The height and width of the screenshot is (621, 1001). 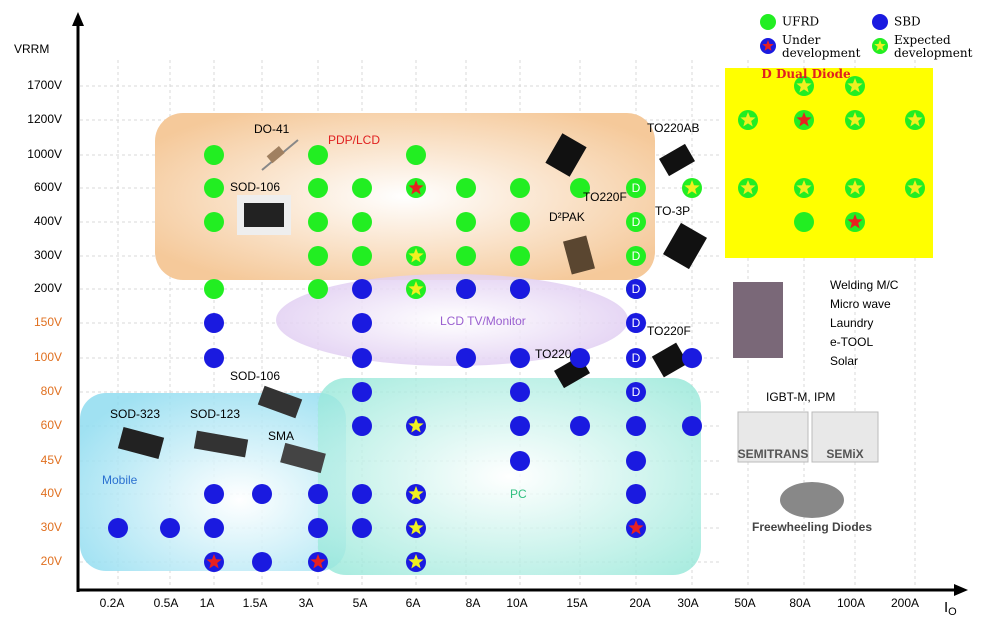 I want to click on x-tick-label: 8A, so click(x=473, y=603).